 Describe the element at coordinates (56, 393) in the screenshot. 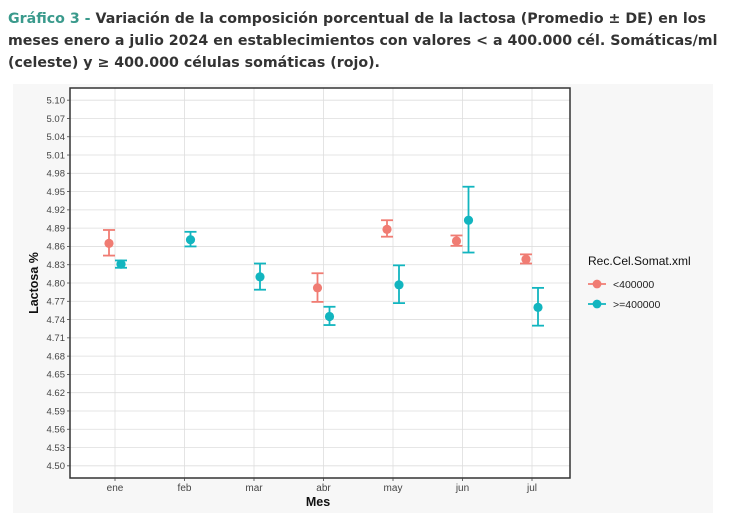

I see `y-tick-label: 4.62` at that location.